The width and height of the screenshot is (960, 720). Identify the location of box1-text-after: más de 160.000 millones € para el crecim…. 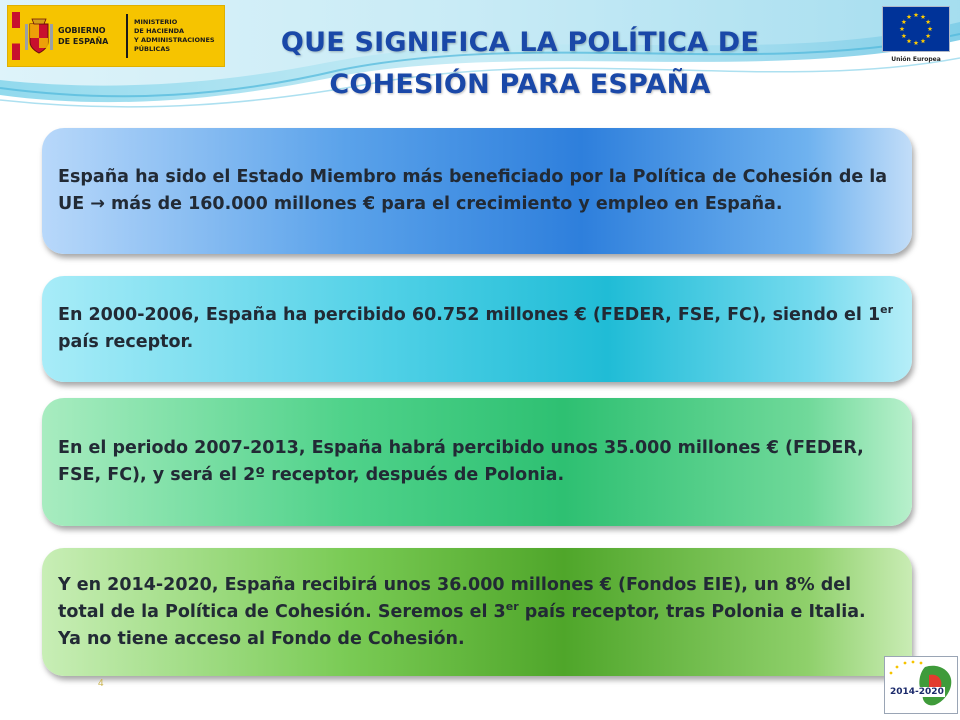
(443, 204).